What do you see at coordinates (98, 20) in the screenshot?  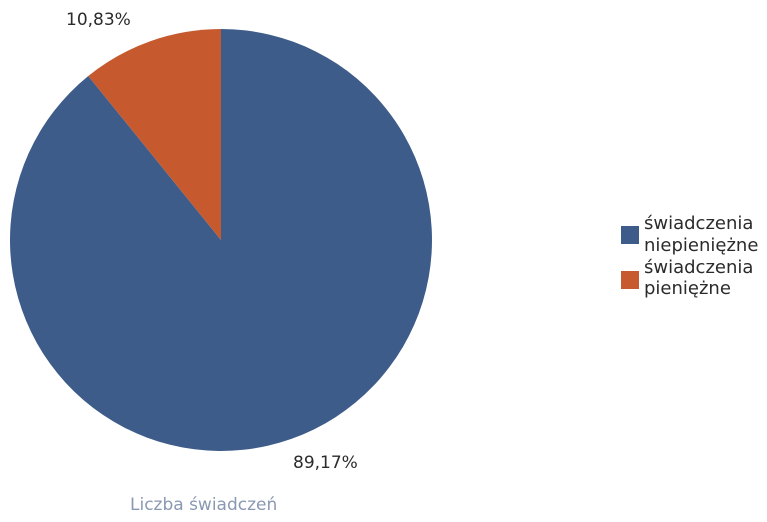 I see `data-label-pieniezne: 10,83%` at bounding box center [98, 20].